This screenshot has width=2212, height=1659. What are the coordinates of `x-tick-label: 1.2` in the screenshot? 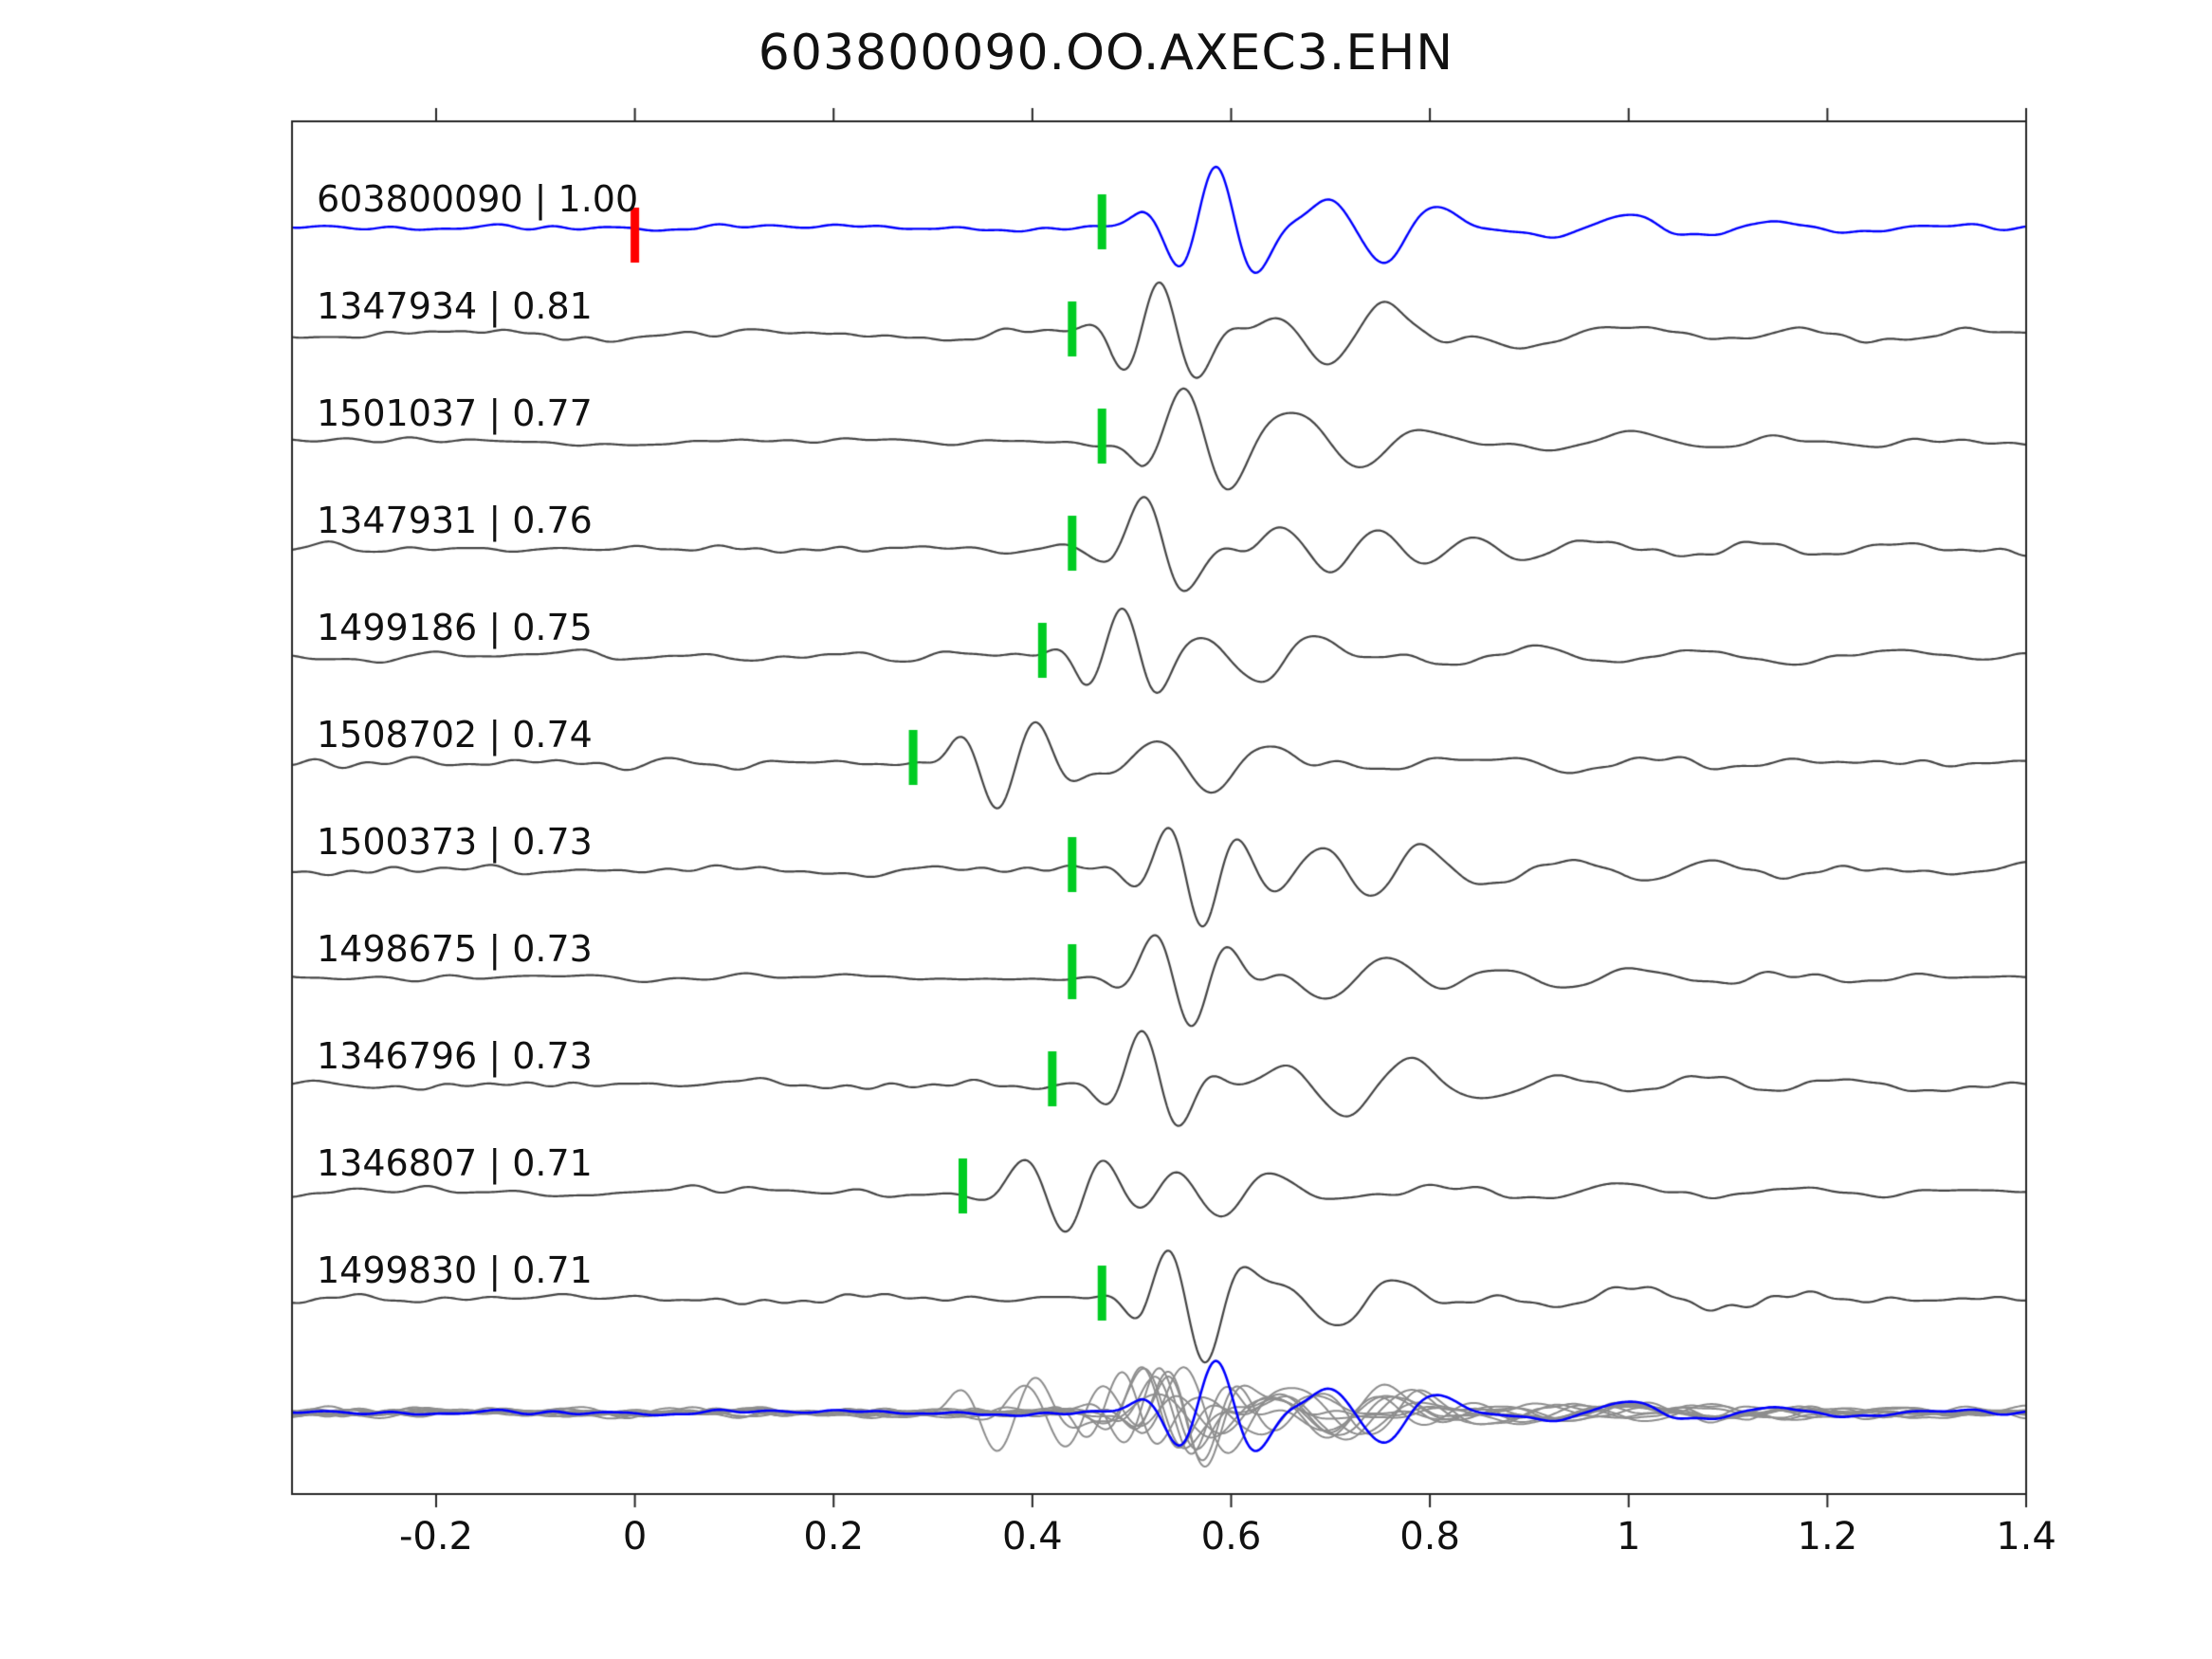 It's located at (1827, 1537).